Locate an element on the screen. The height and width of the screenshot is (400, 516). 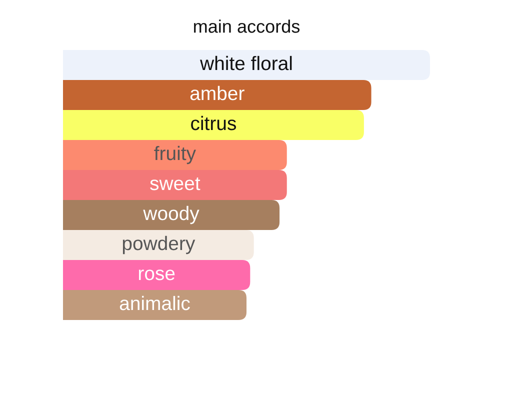
y-tick-label: animalic is located at coordinates (155, 303).